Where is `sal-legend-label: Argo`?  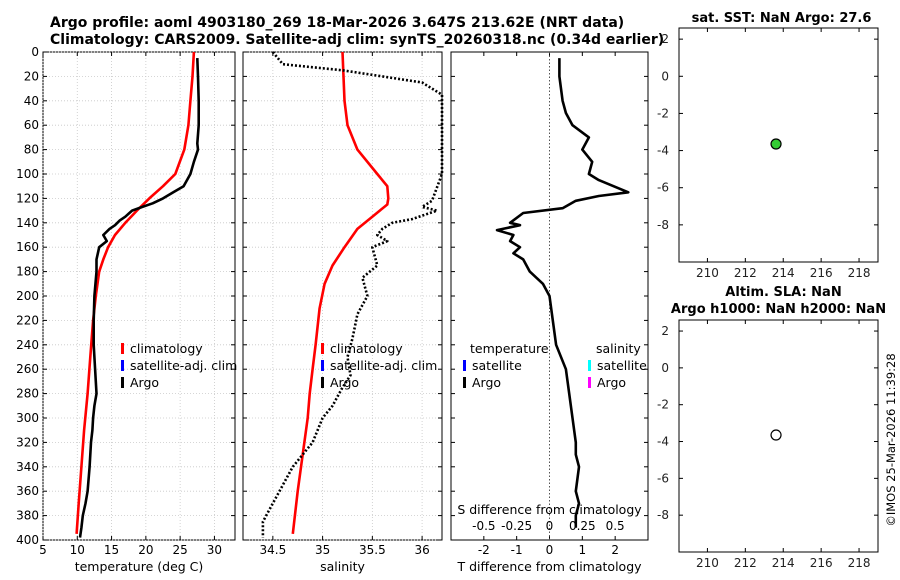 sal-legend-label: Argo is located at coordinates (344, 382).